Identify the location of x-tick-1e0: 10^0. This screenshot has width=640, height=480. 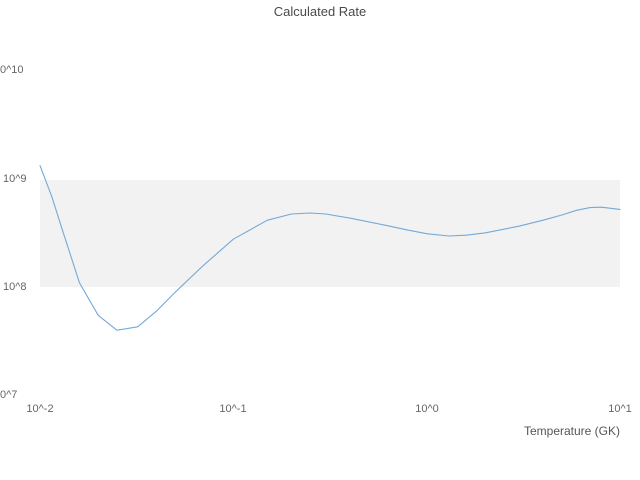
(427, 409).